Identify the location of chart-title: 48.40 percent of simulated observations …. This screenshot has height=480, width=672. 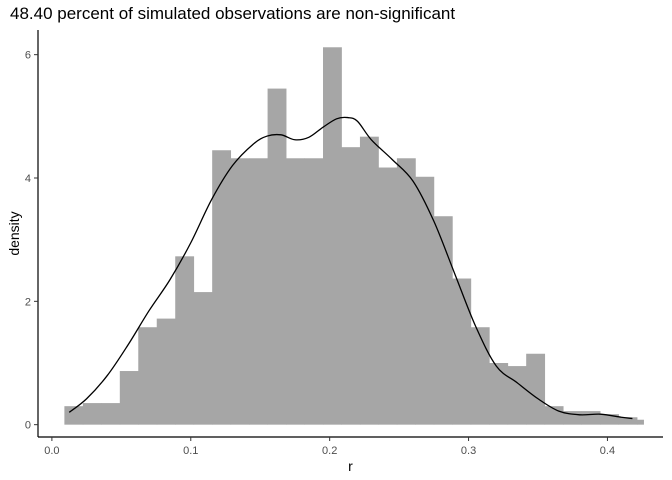
(233, 13).